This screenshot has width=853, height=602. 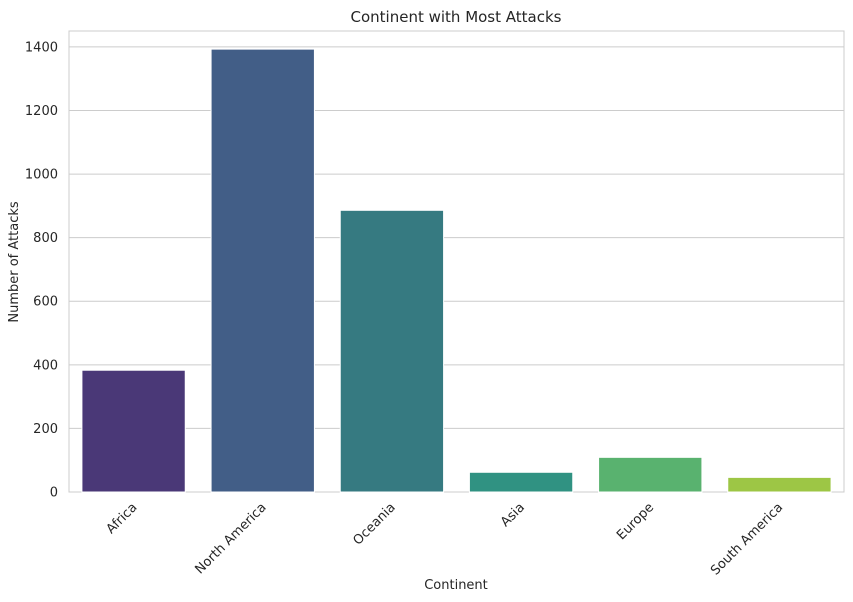 I want to click on x-tick-label: Europe, so click(x=635, y=521).